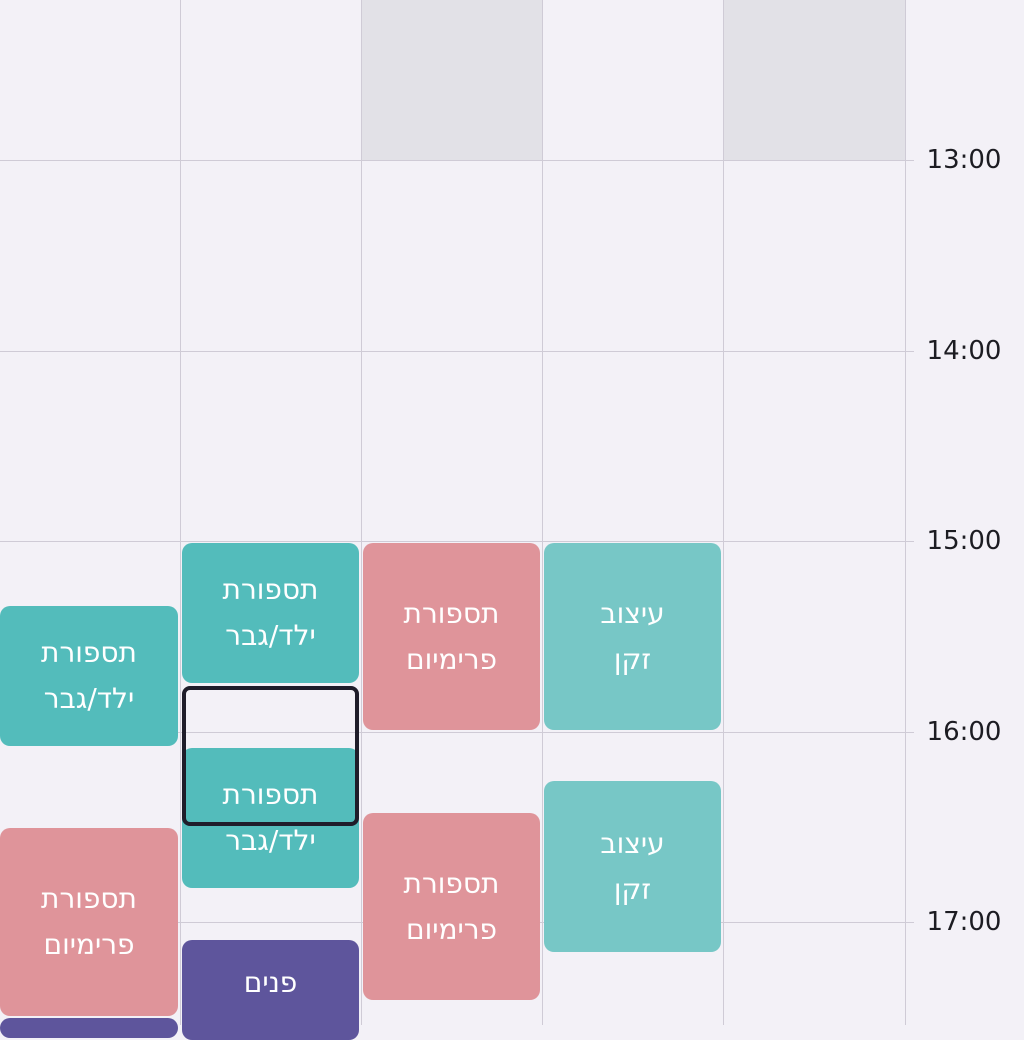 This screenshot has height=1040, width=1024. Describe the element at coordinates (270, 756) in the screenshot. I see `selected-time-slot` at that location.